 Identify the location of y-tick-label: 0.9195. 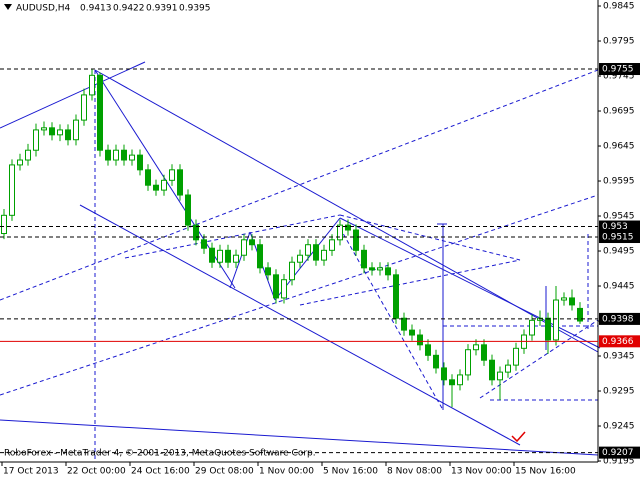
(619, 462).